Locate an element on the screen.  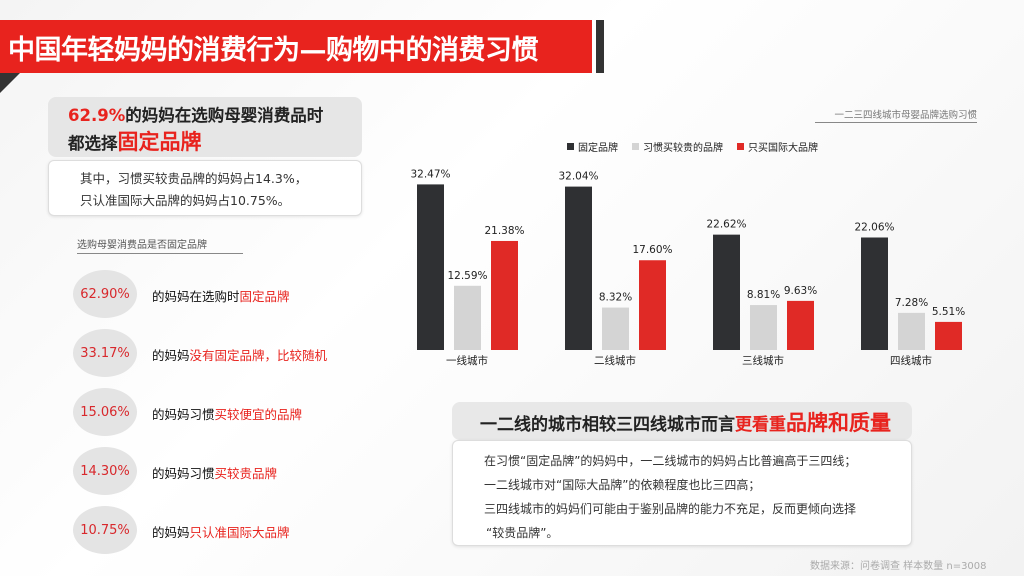
list-value: 15.06% is located at coordinates (105, 412).